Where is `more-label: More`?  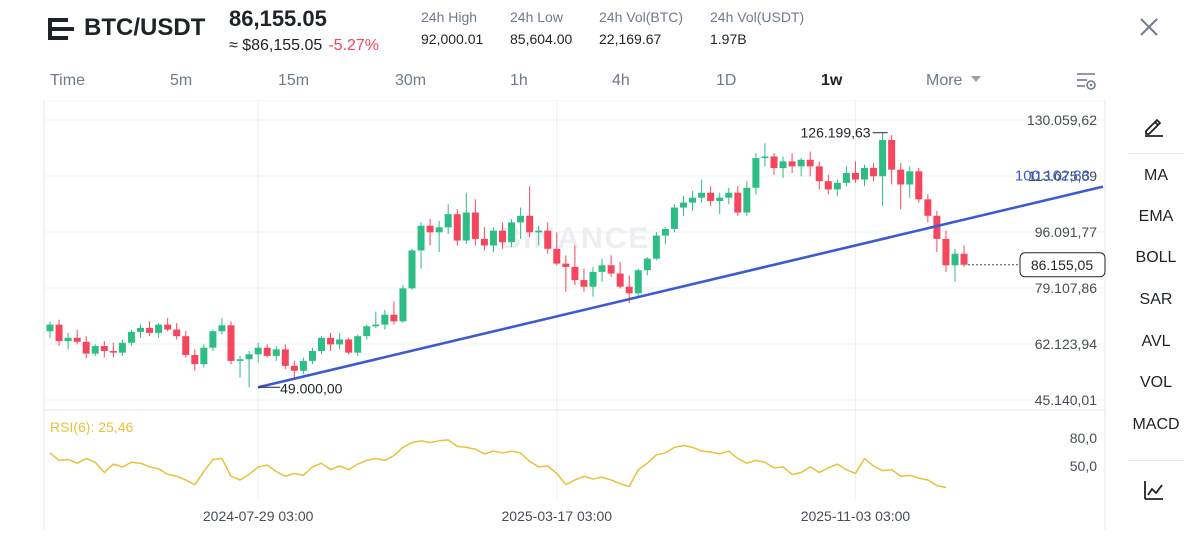
more-label: More is located at coordinates (944, 80).